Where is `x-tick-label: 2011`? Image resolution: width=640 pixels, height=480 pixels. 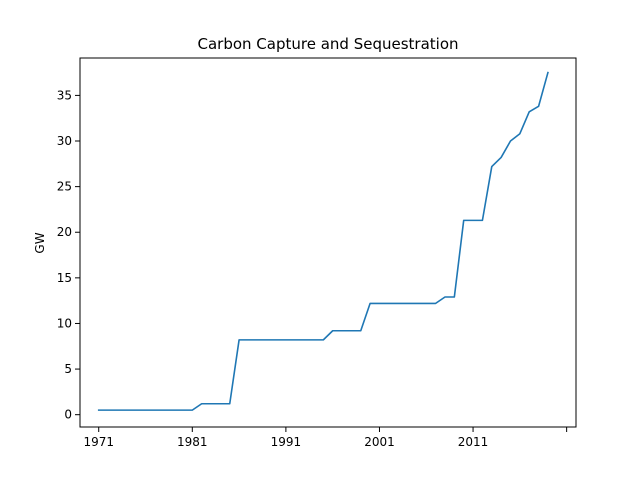
x-tick-label: 2011 is located at coordinates (473, 442).